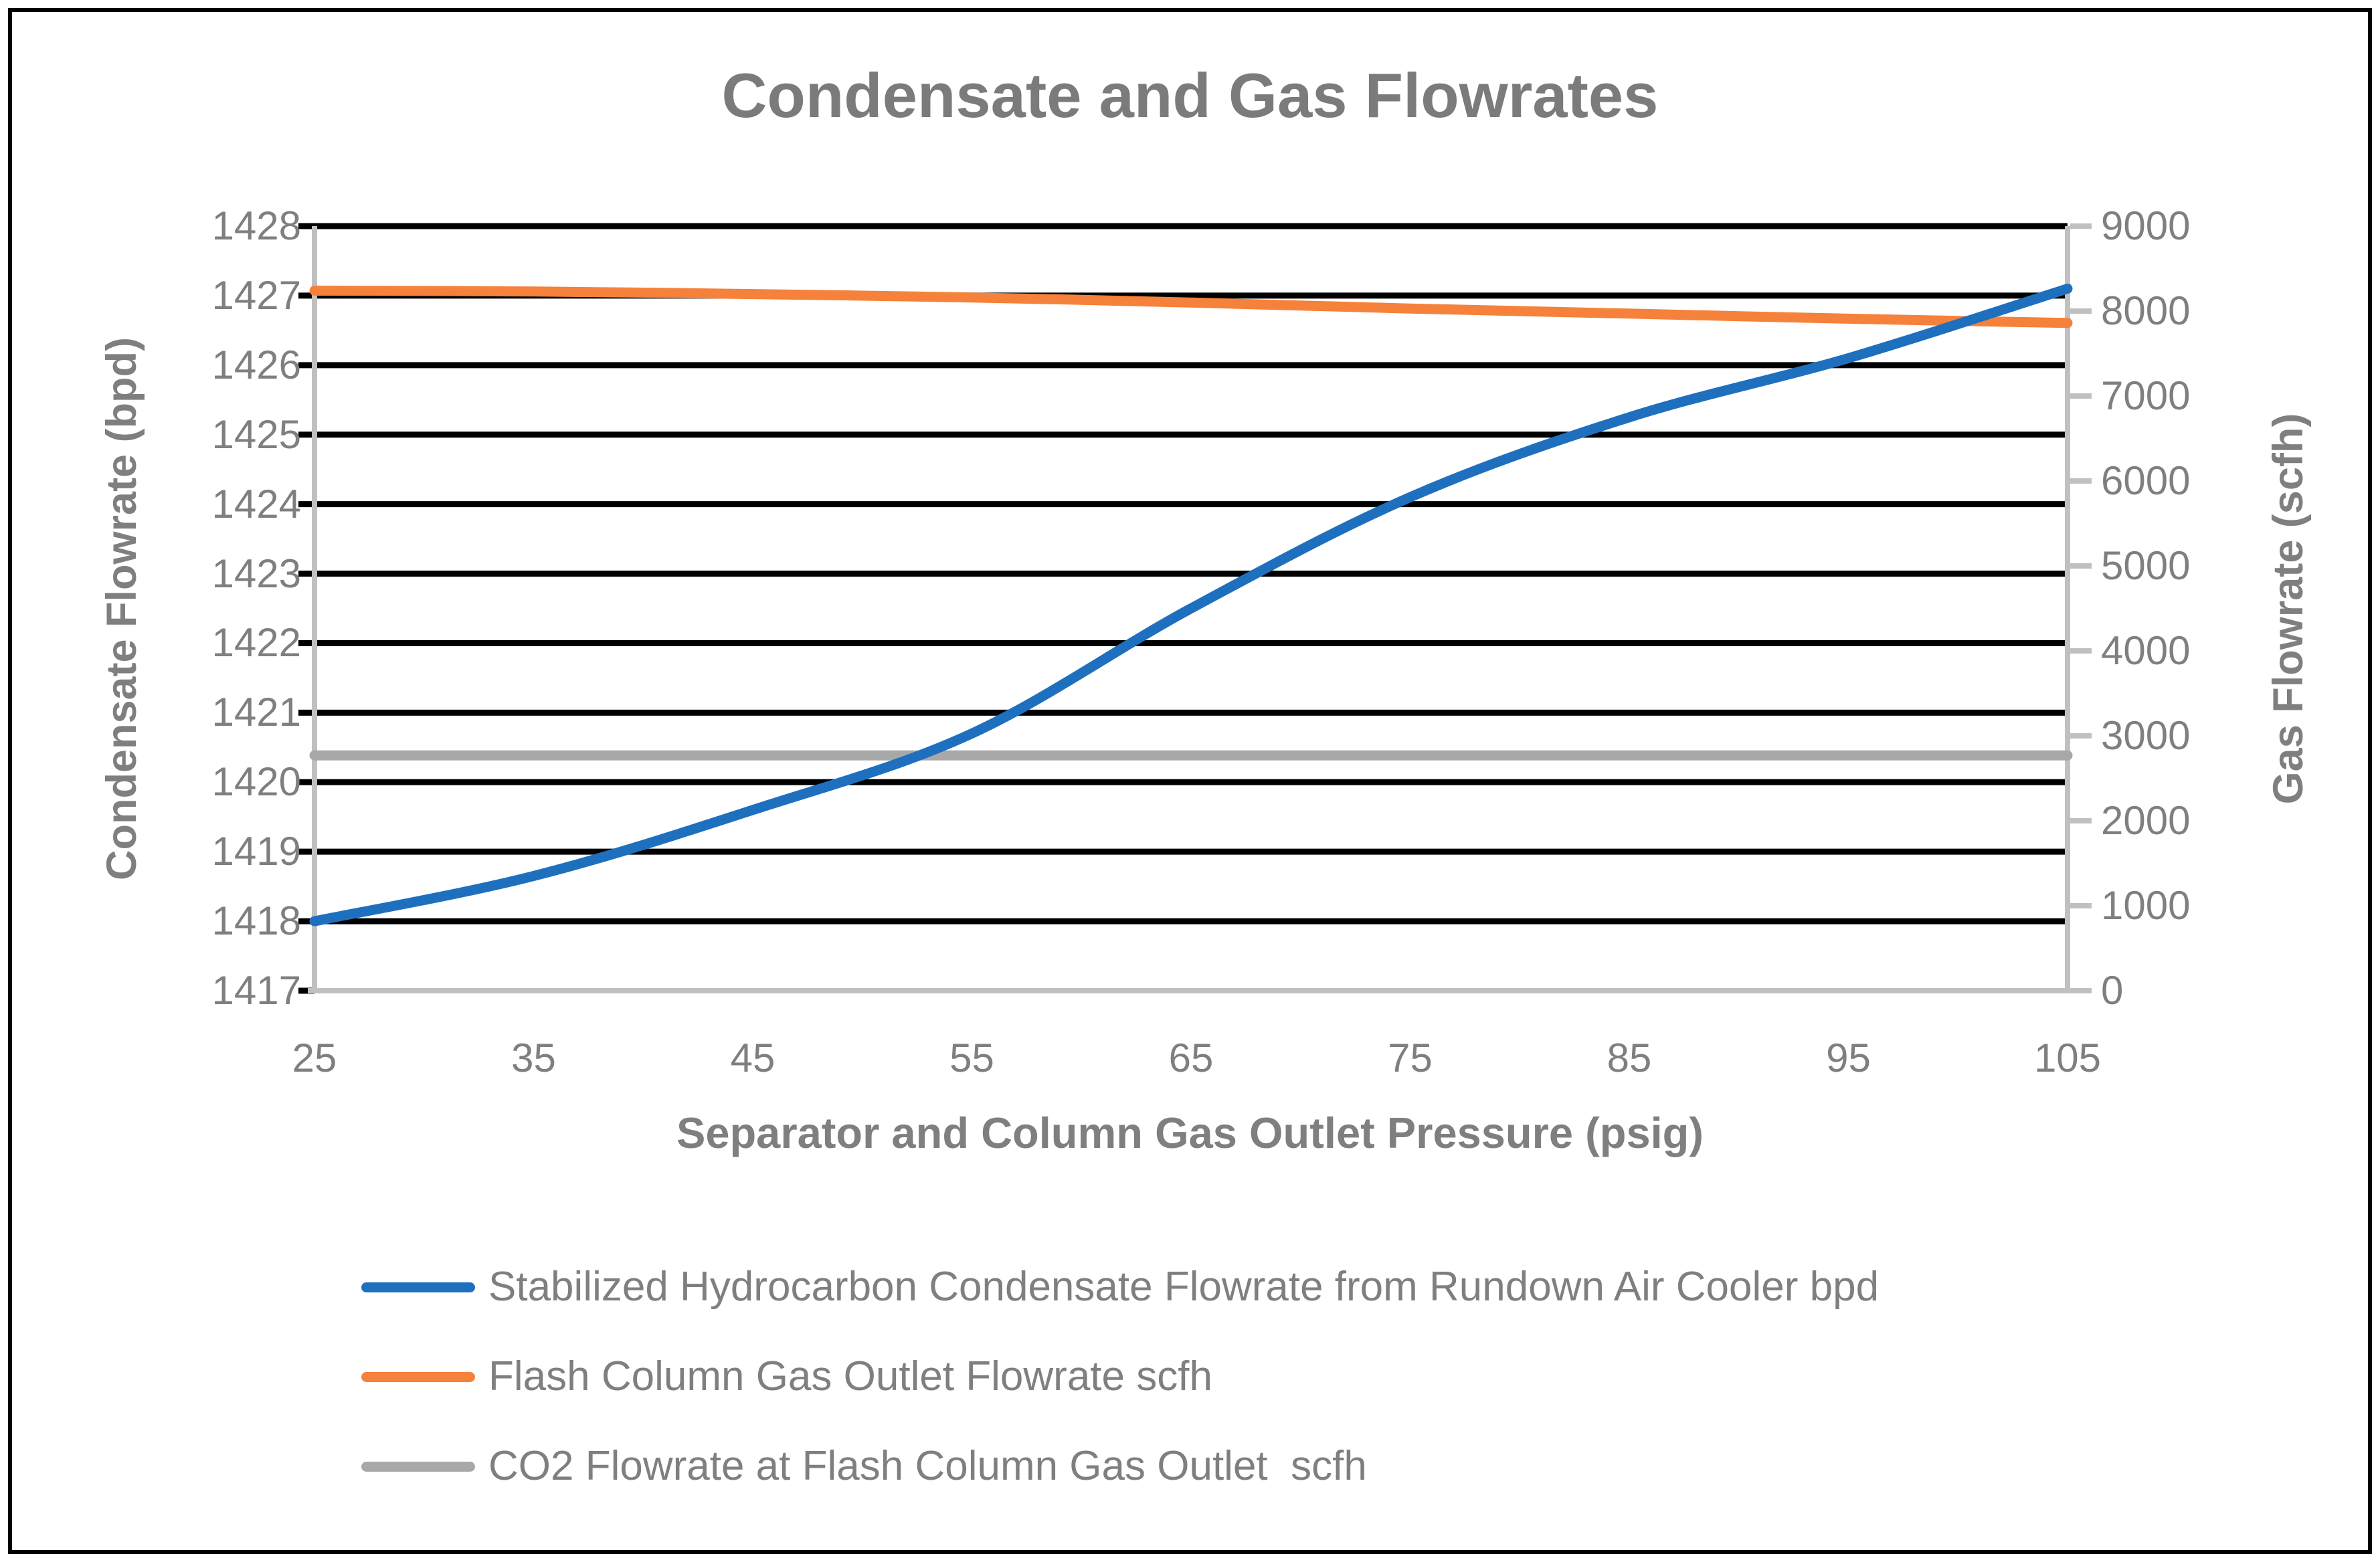  Describe the element at coordinates (256, 852) in the screenshot. I see `left-axis-tick-label: 1419` at that location.